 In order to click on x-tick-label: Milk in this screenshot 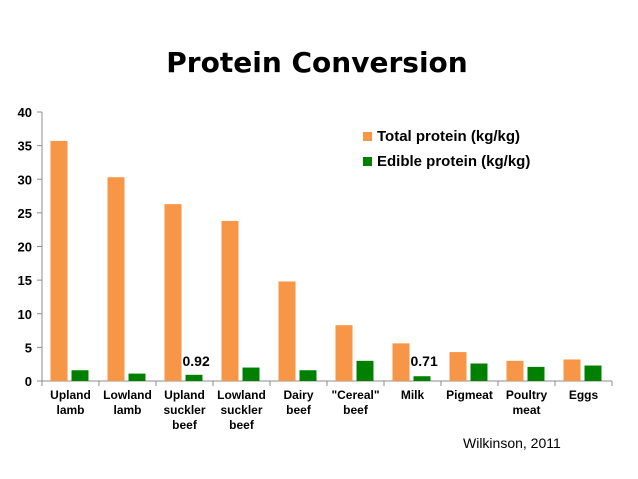, I will do `click(413, 395)`.